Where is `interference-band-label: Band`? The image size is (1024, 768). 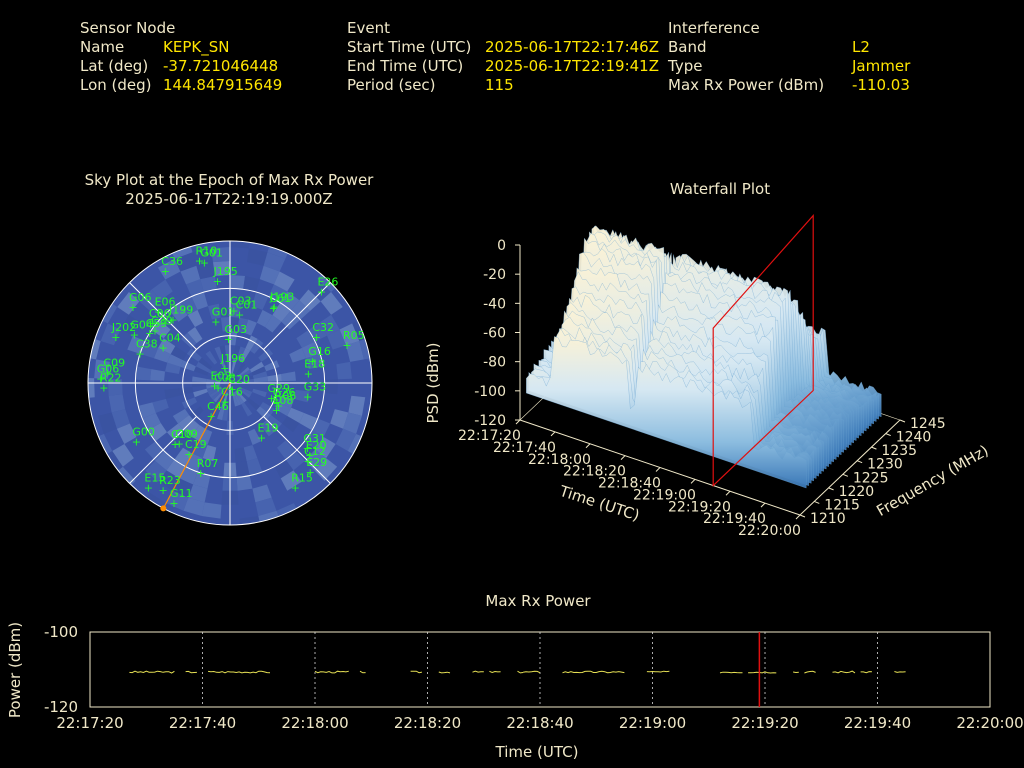
interference-band-label: Band is located at coordinates (687, 47).